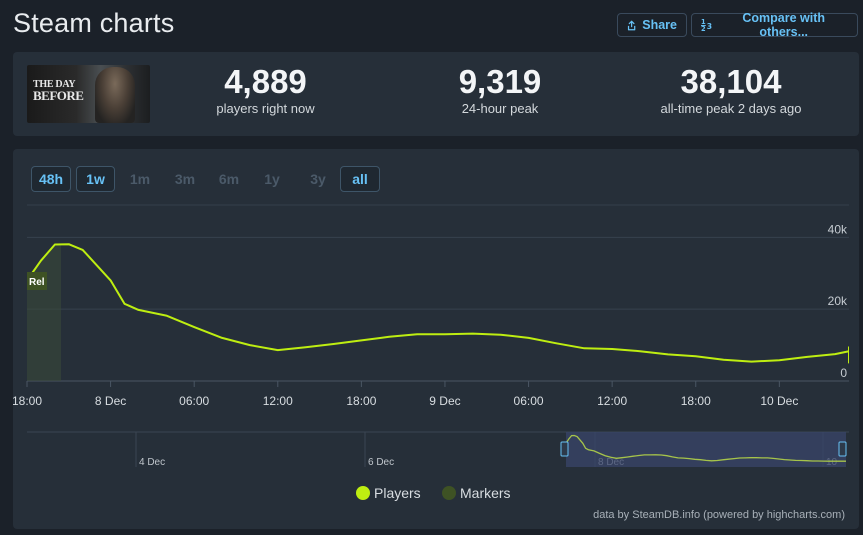 Image resolution: width=863 pixels, height=535 pixels. Describe the element at coordinates (703, 28) in the screenshot. I see `svg-text: 2` at that location.